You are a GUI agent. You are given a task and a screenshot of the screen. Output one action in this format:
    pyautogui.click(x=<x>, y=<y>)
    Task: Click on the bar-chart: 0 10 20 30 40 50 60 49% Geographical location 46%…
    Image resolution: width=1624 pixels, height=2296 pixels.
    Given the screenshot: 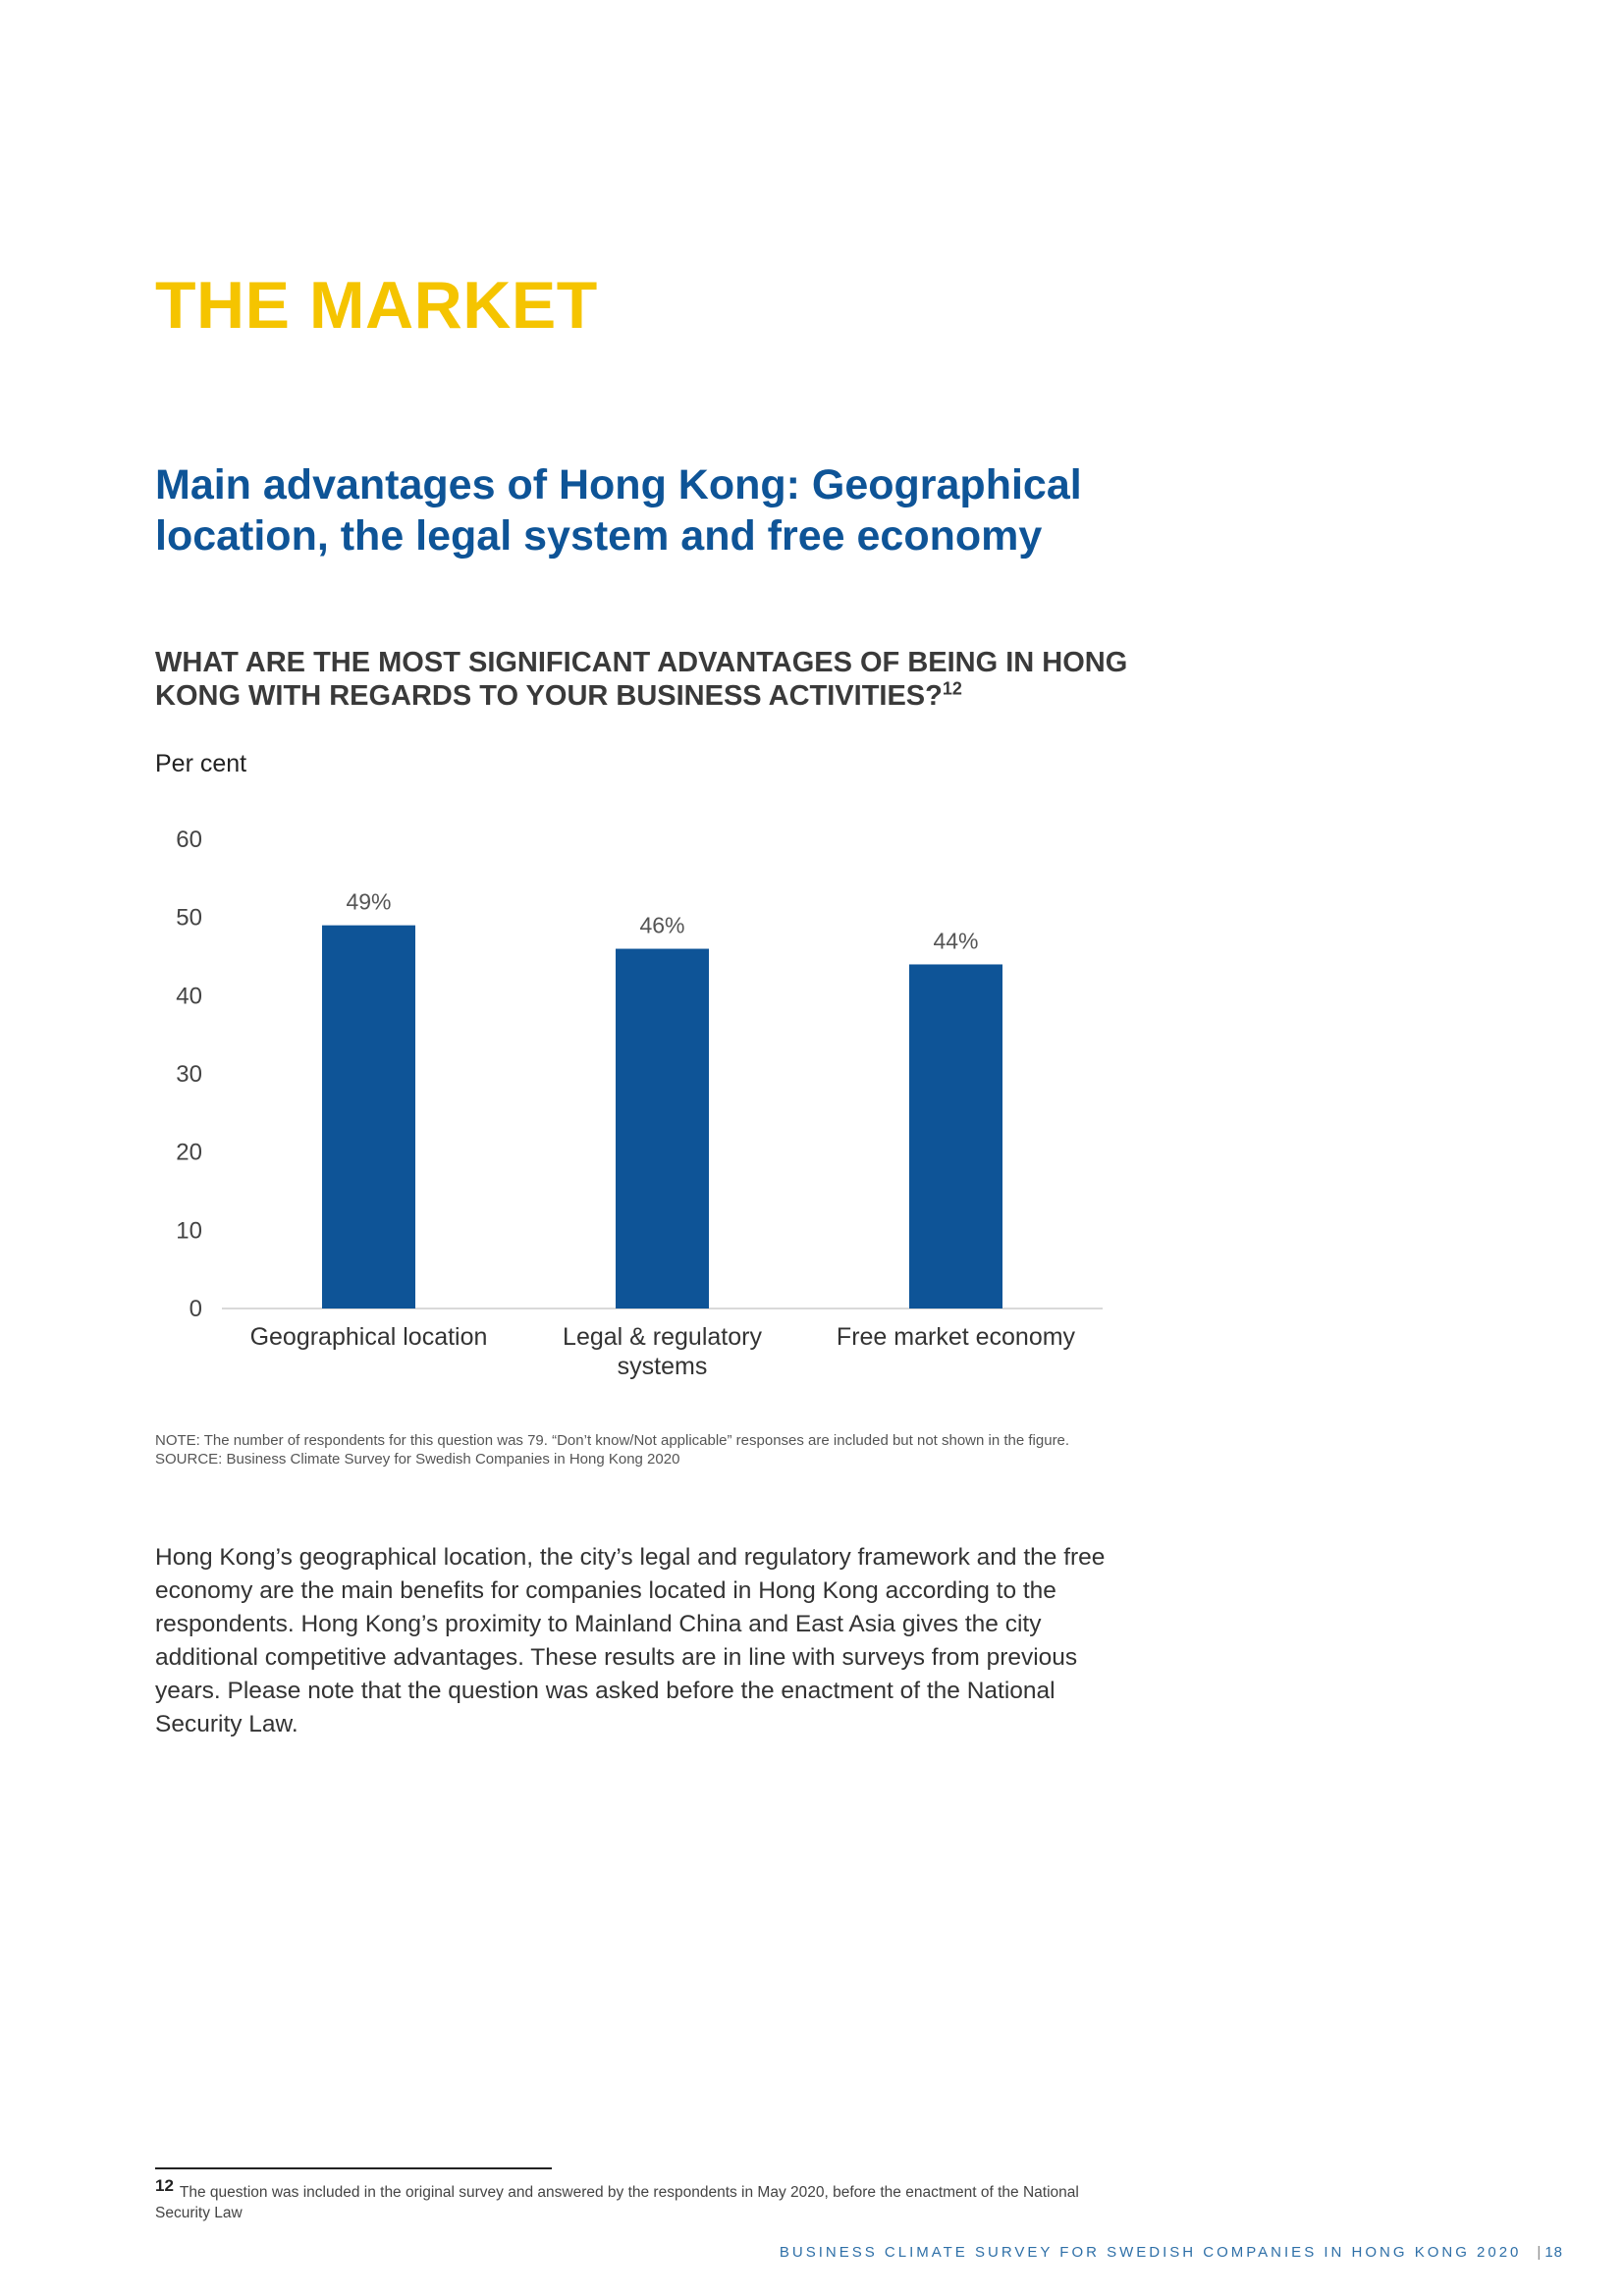 What is the action you would take?
    pyautogui.click(x=639, y=1103)
    